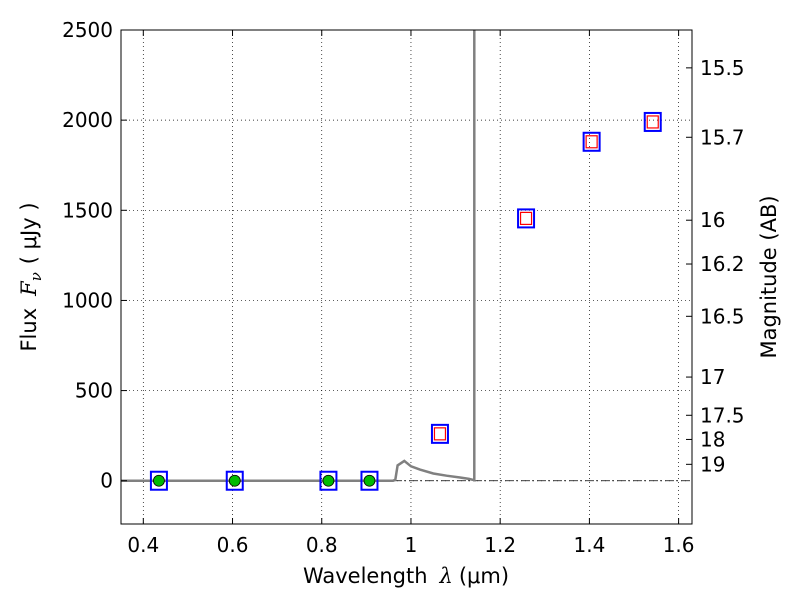 Image resolution: width=800 pixels, height=600 pixels. What do you see at coordinates (106, 481) in the screenshot?
I see `y-tick-label: 0` at bounding box center [106, 481].